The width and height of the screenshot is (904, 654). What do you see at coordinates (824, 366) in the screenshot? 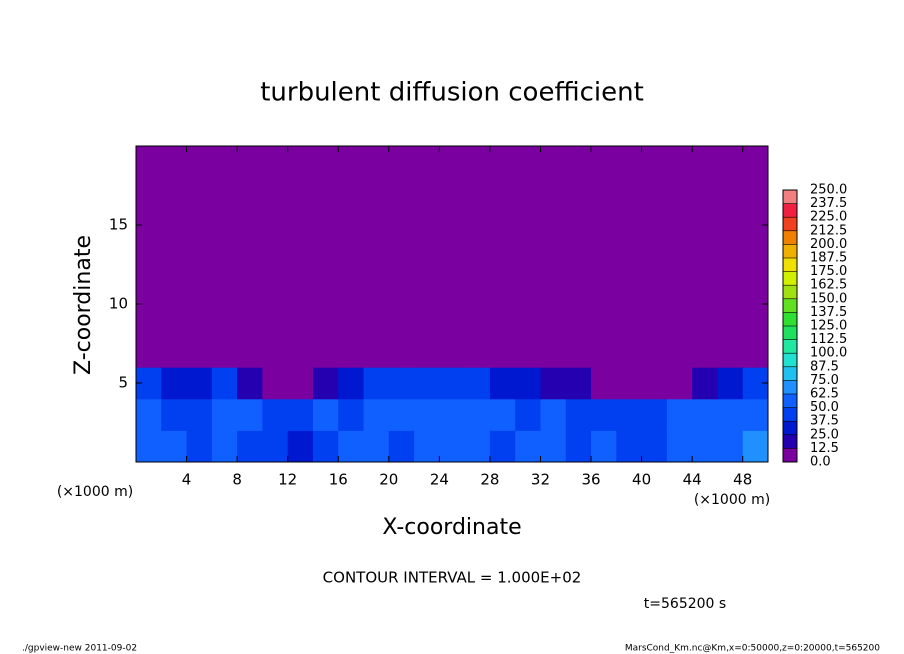
I see `colorbar-label: 87.5` at bounding box center [824, 366].